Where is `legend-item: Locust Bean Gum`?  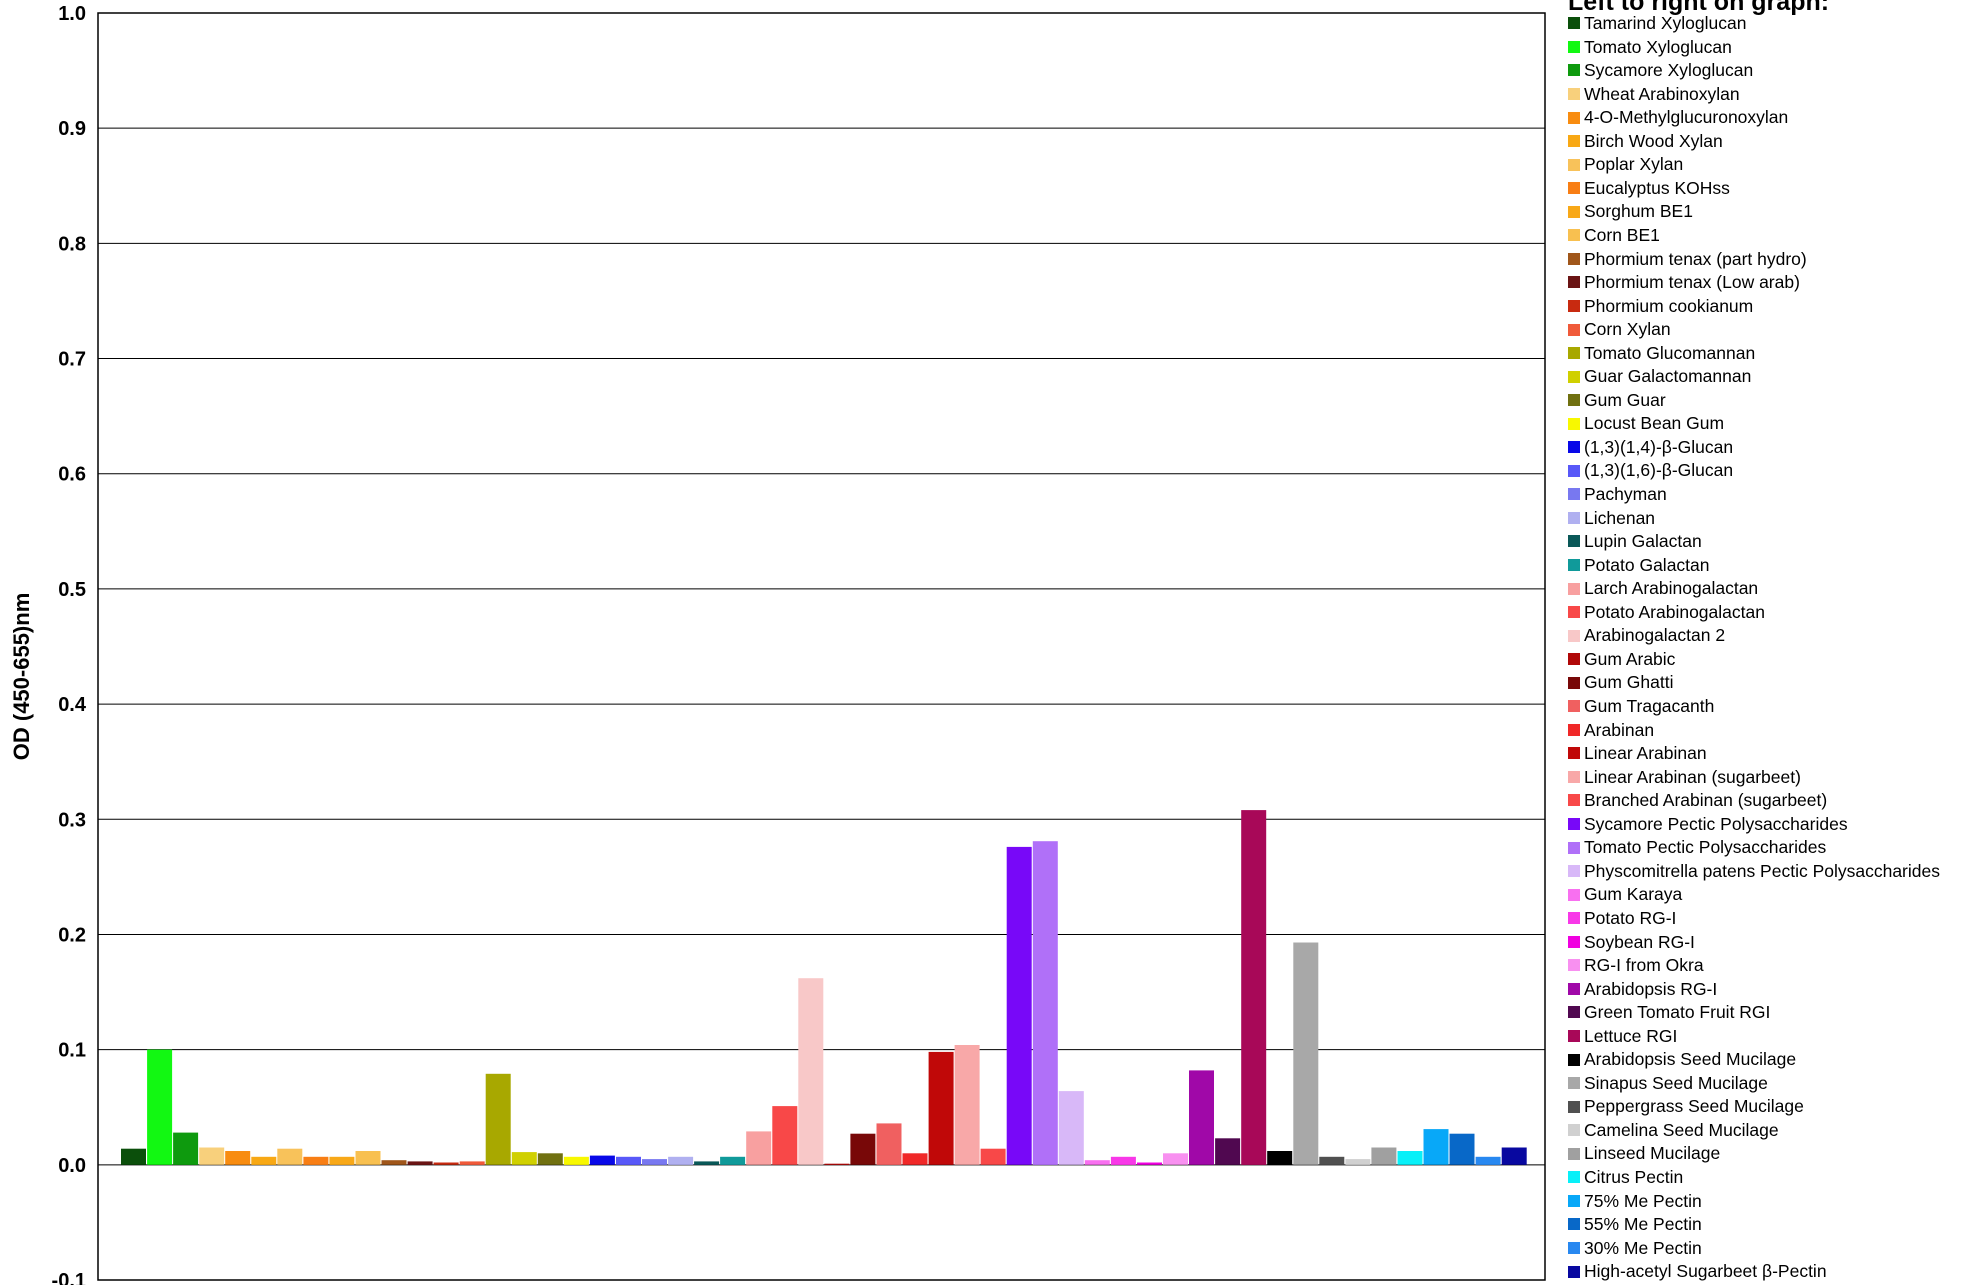
legend-item: Locust Bean Gum is located at coordinates (1646, 423).